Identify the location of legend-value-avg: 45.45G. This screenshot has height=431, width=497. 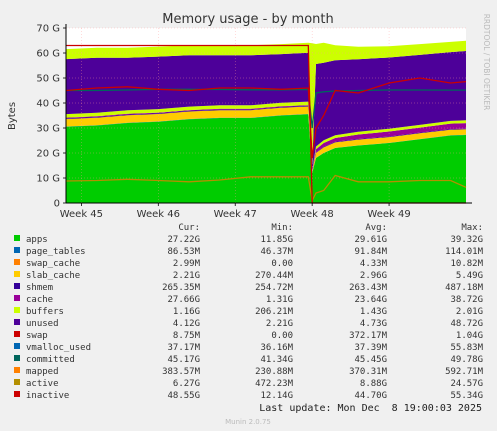
(370, 360).